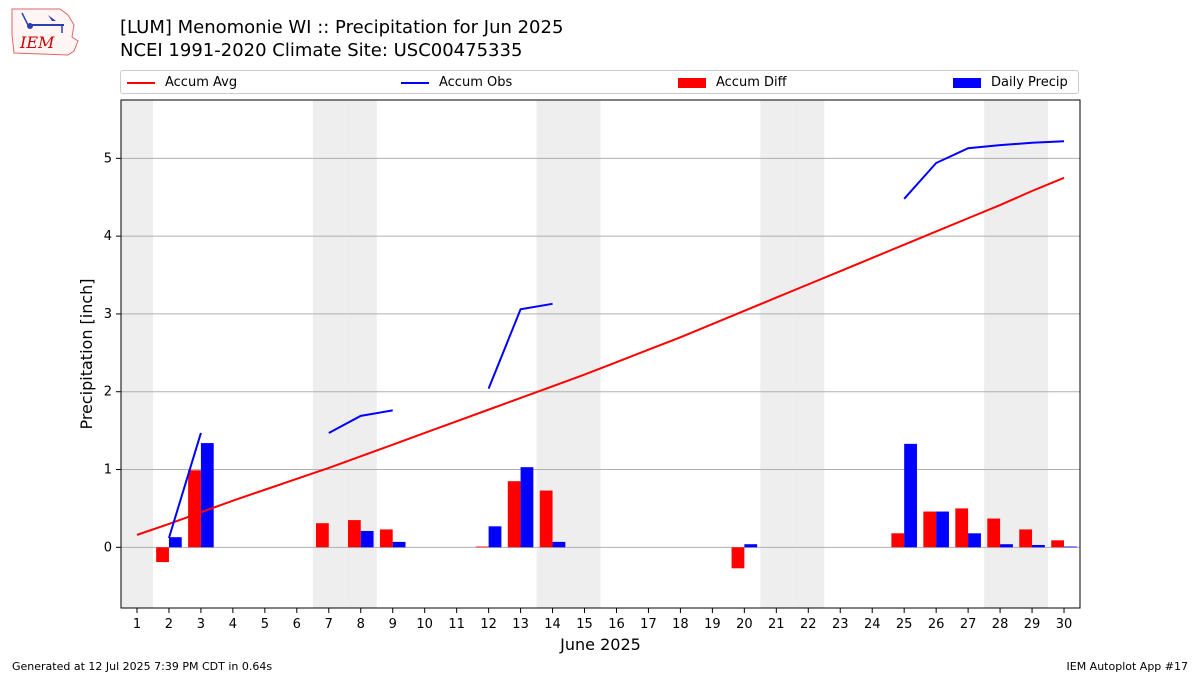 Image resolution: width=1200 pixels, height=675 pixels. Describe the element at coordinates (44, 32) in the screenshot. I see `iem-logo: IEM` at that location.